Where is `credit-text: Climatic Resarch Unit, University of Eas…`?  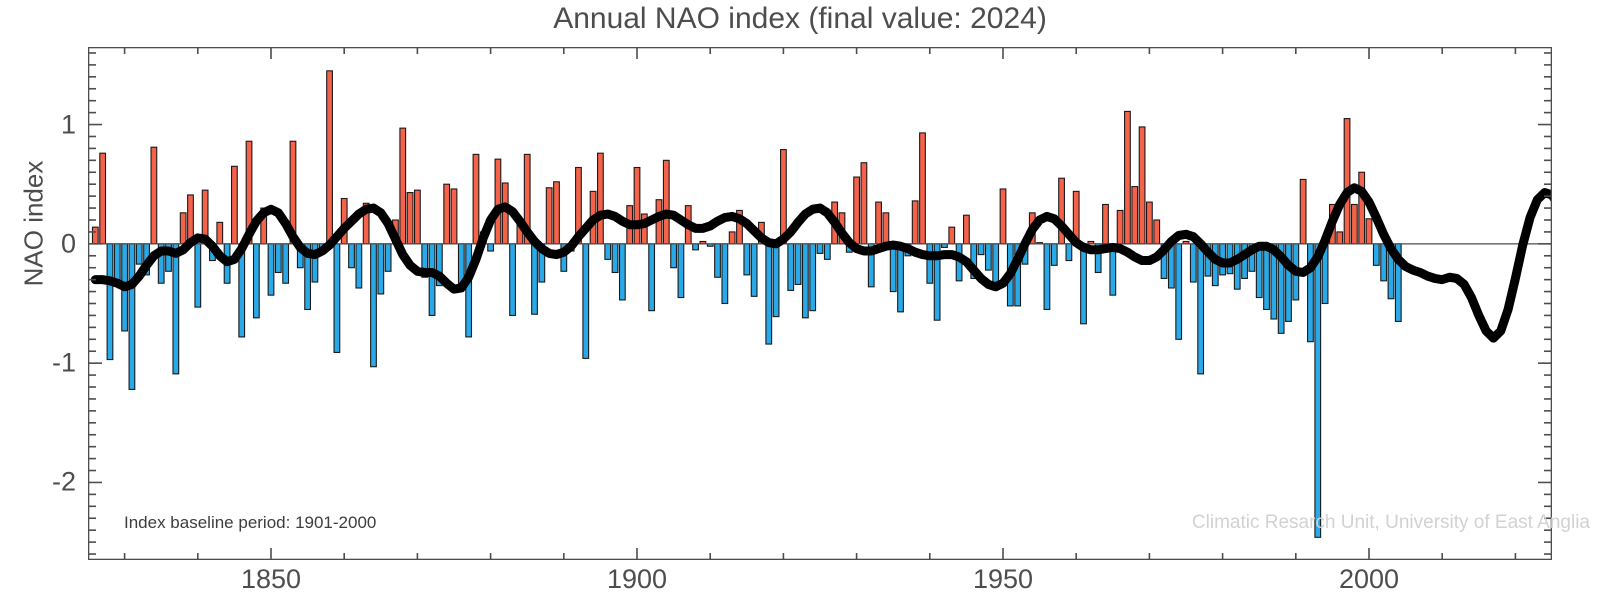 credit-text: Climatic Resarch Unit, University of Eas… is located at coordinates (1390, 522).